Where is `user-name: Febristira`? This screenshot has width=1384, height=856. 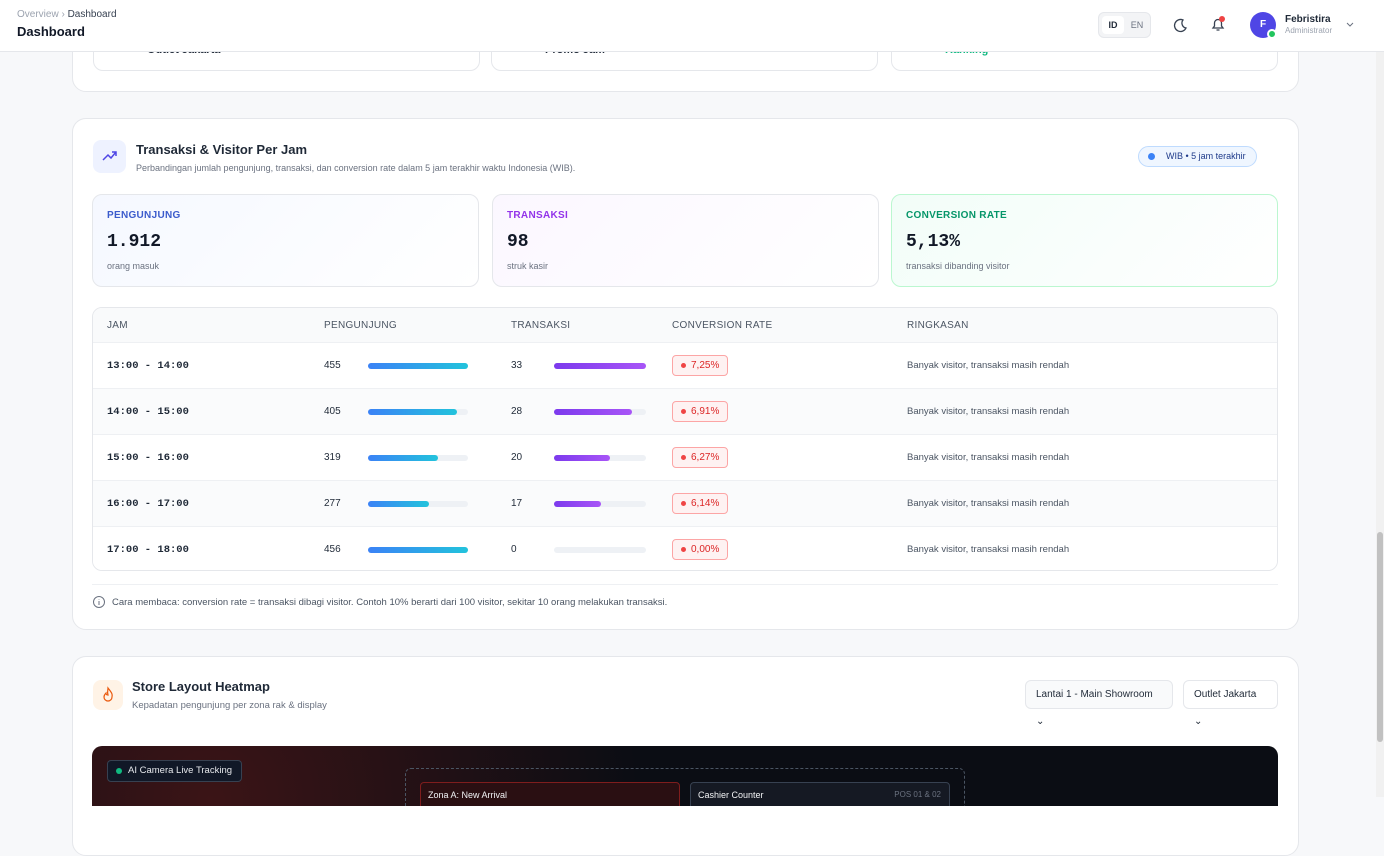 user-name: Febristira is located at coordinates (1308, 19).